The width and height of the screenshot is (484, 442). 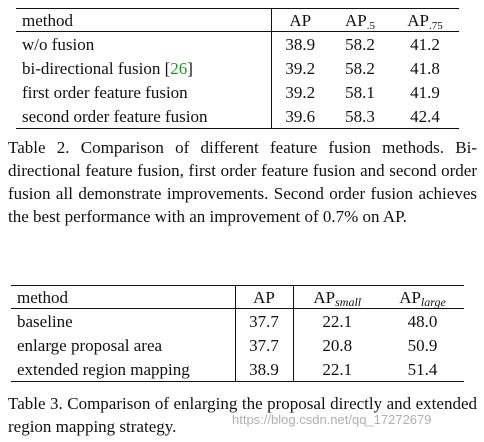 What do you see at coordinates (332, 419) in the screenshot?
I see `watermark-text: https://blog.csdn.net/qq_17272679` at bounding box center [332, 419].